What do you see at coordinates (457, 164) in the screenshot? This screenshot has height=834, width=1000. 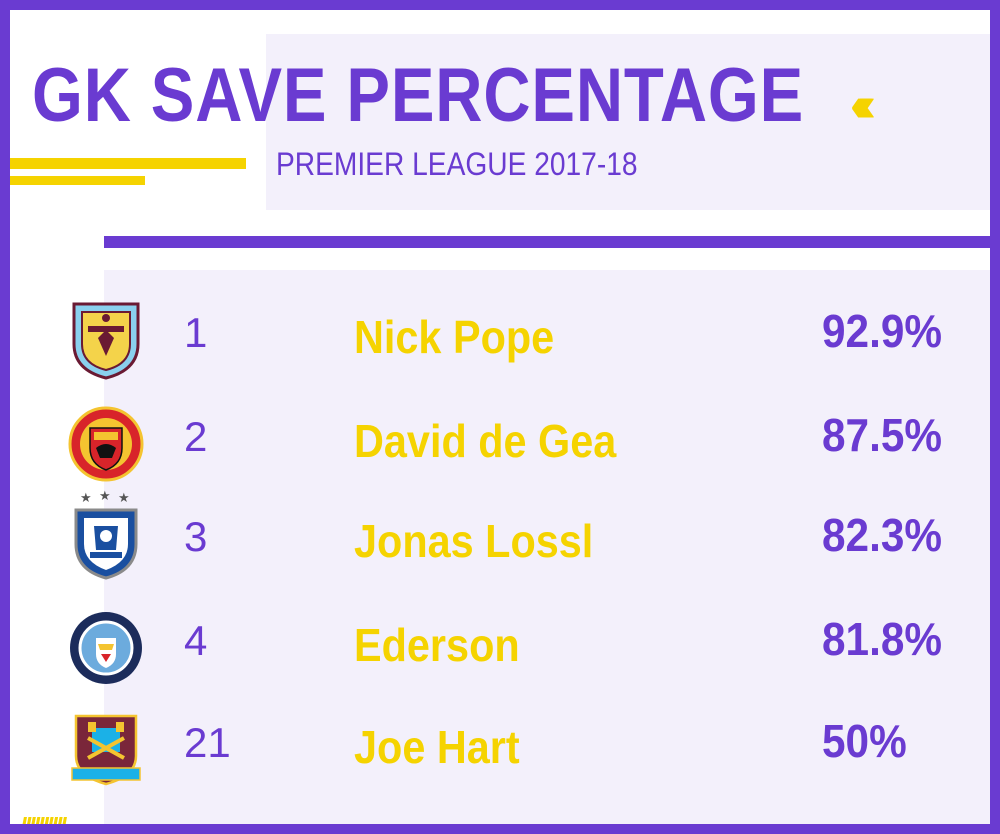 I see `page-subtitle: PREMIER LEAGUE 2017-18` at bounding box center [457, 164].